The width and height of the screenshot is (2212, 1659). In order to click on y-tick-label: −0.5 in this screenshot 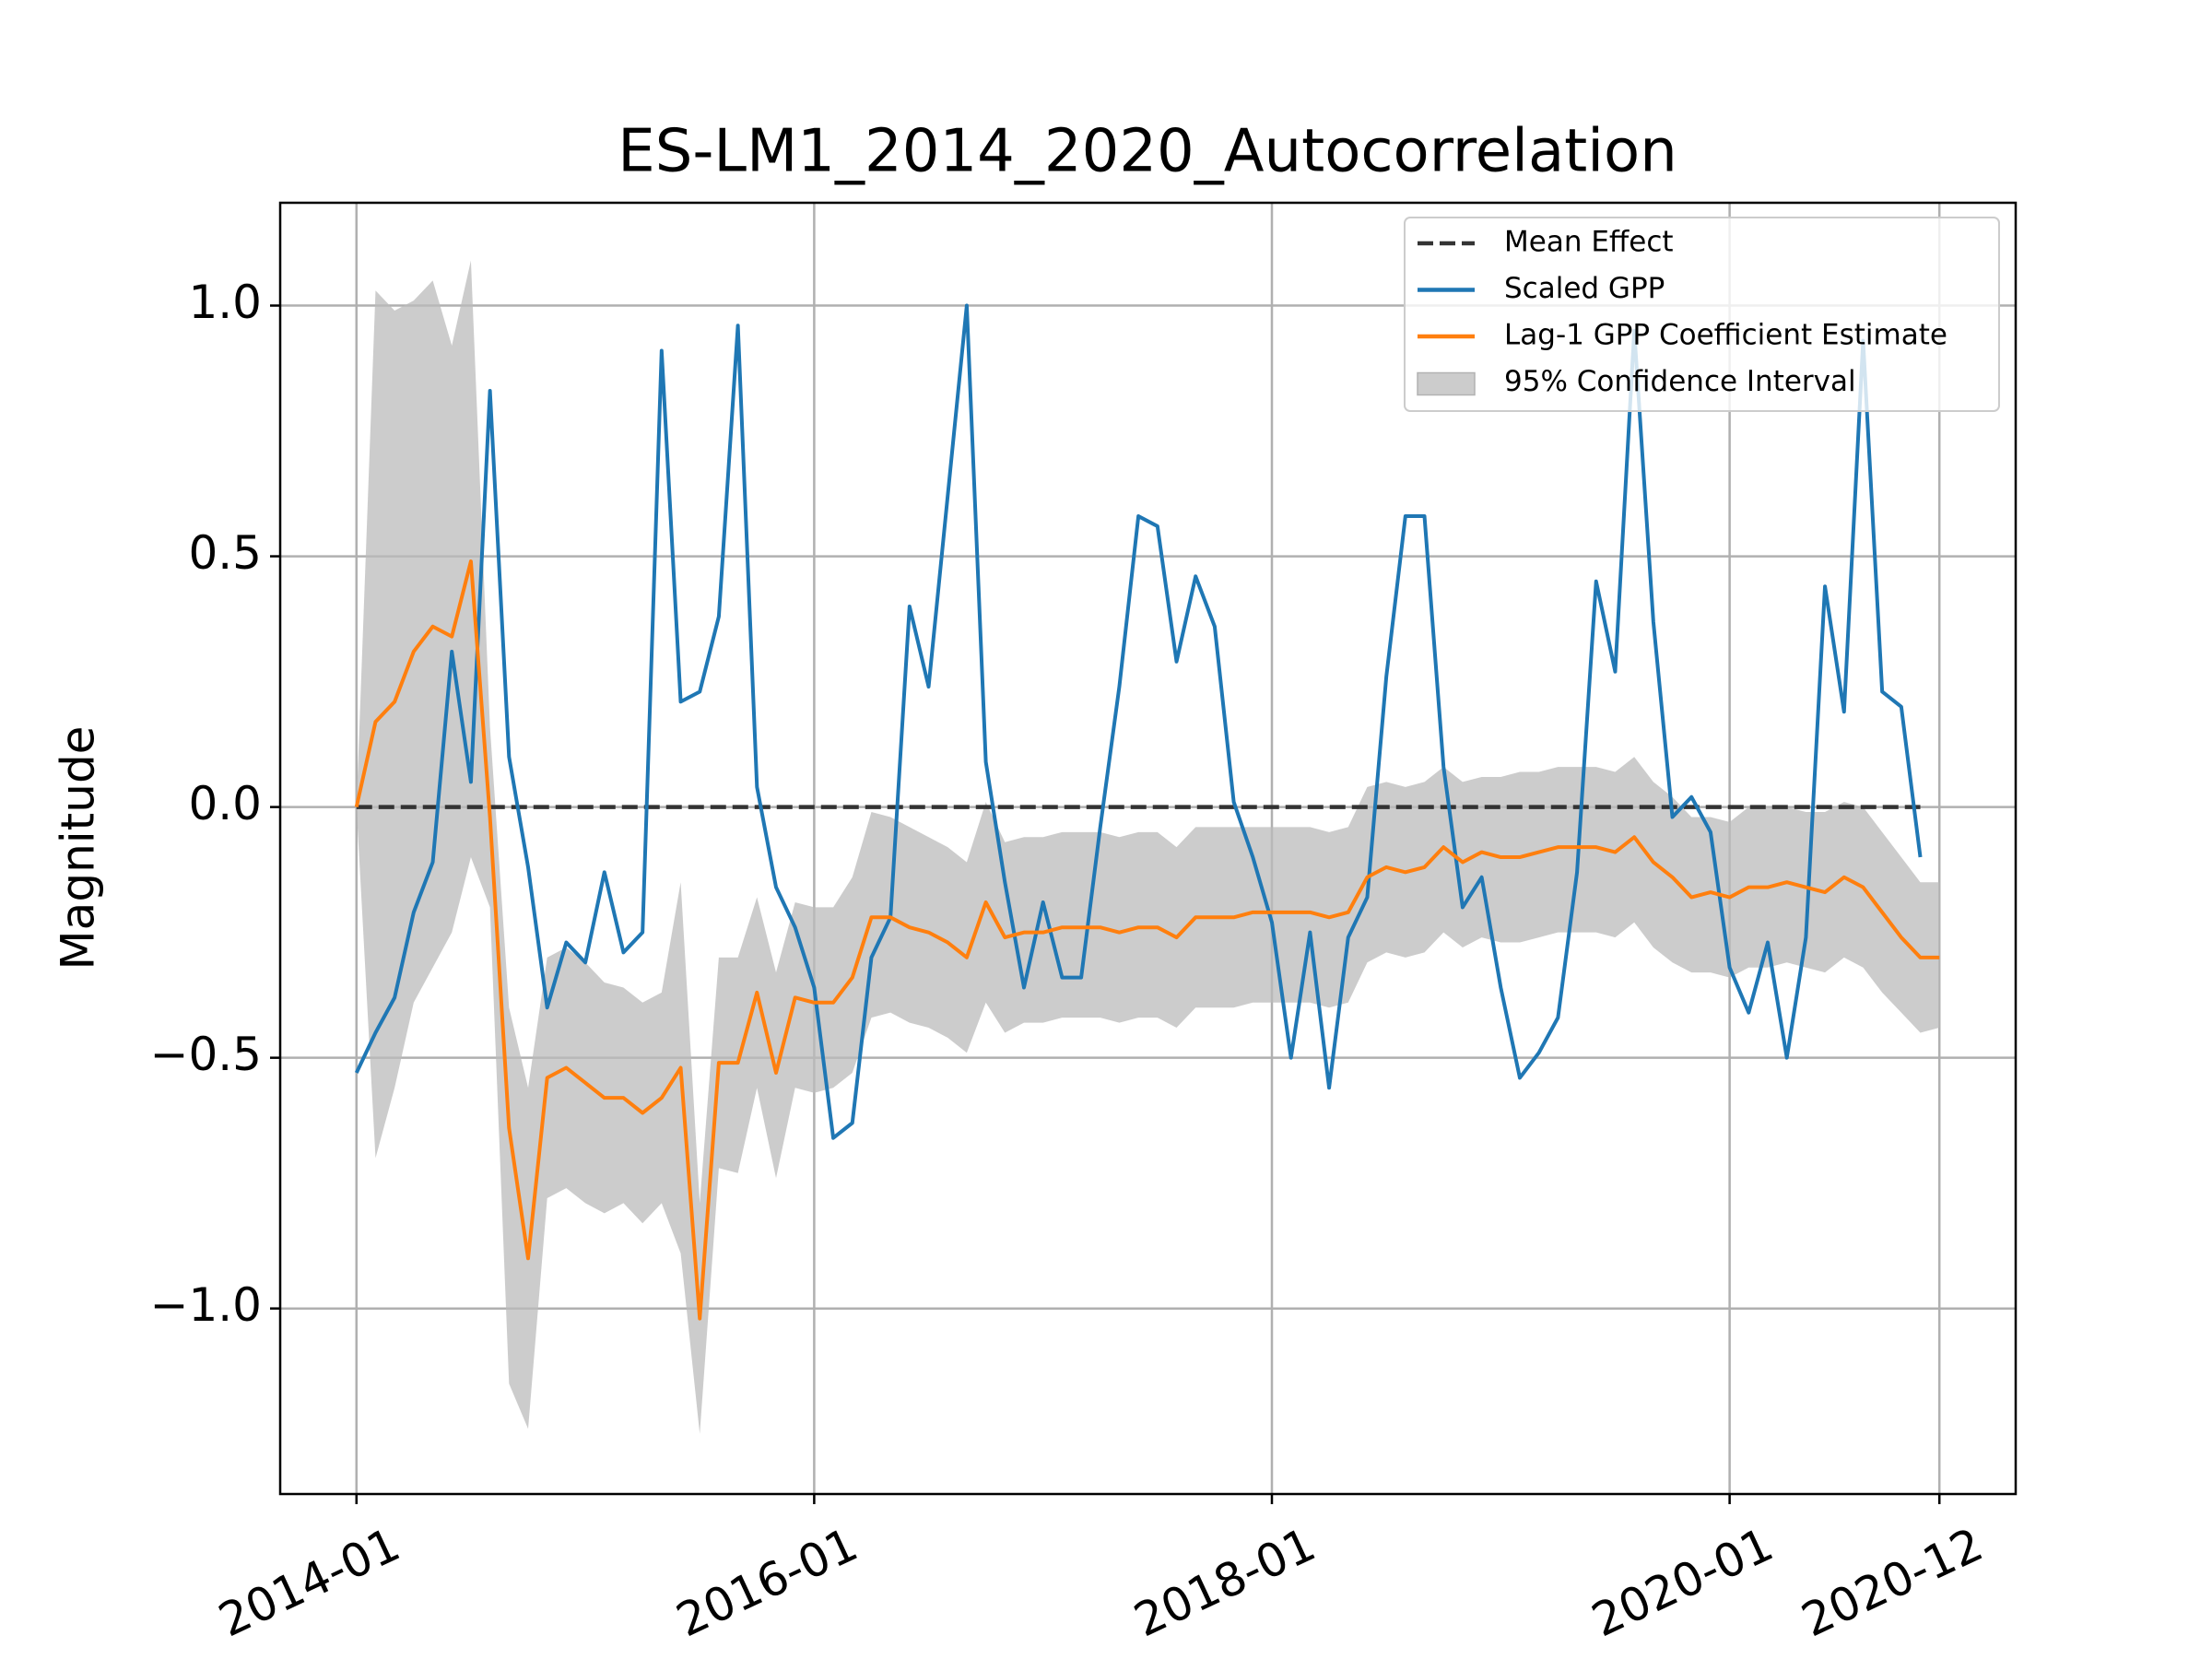, I will do `click(206, 1054)`.